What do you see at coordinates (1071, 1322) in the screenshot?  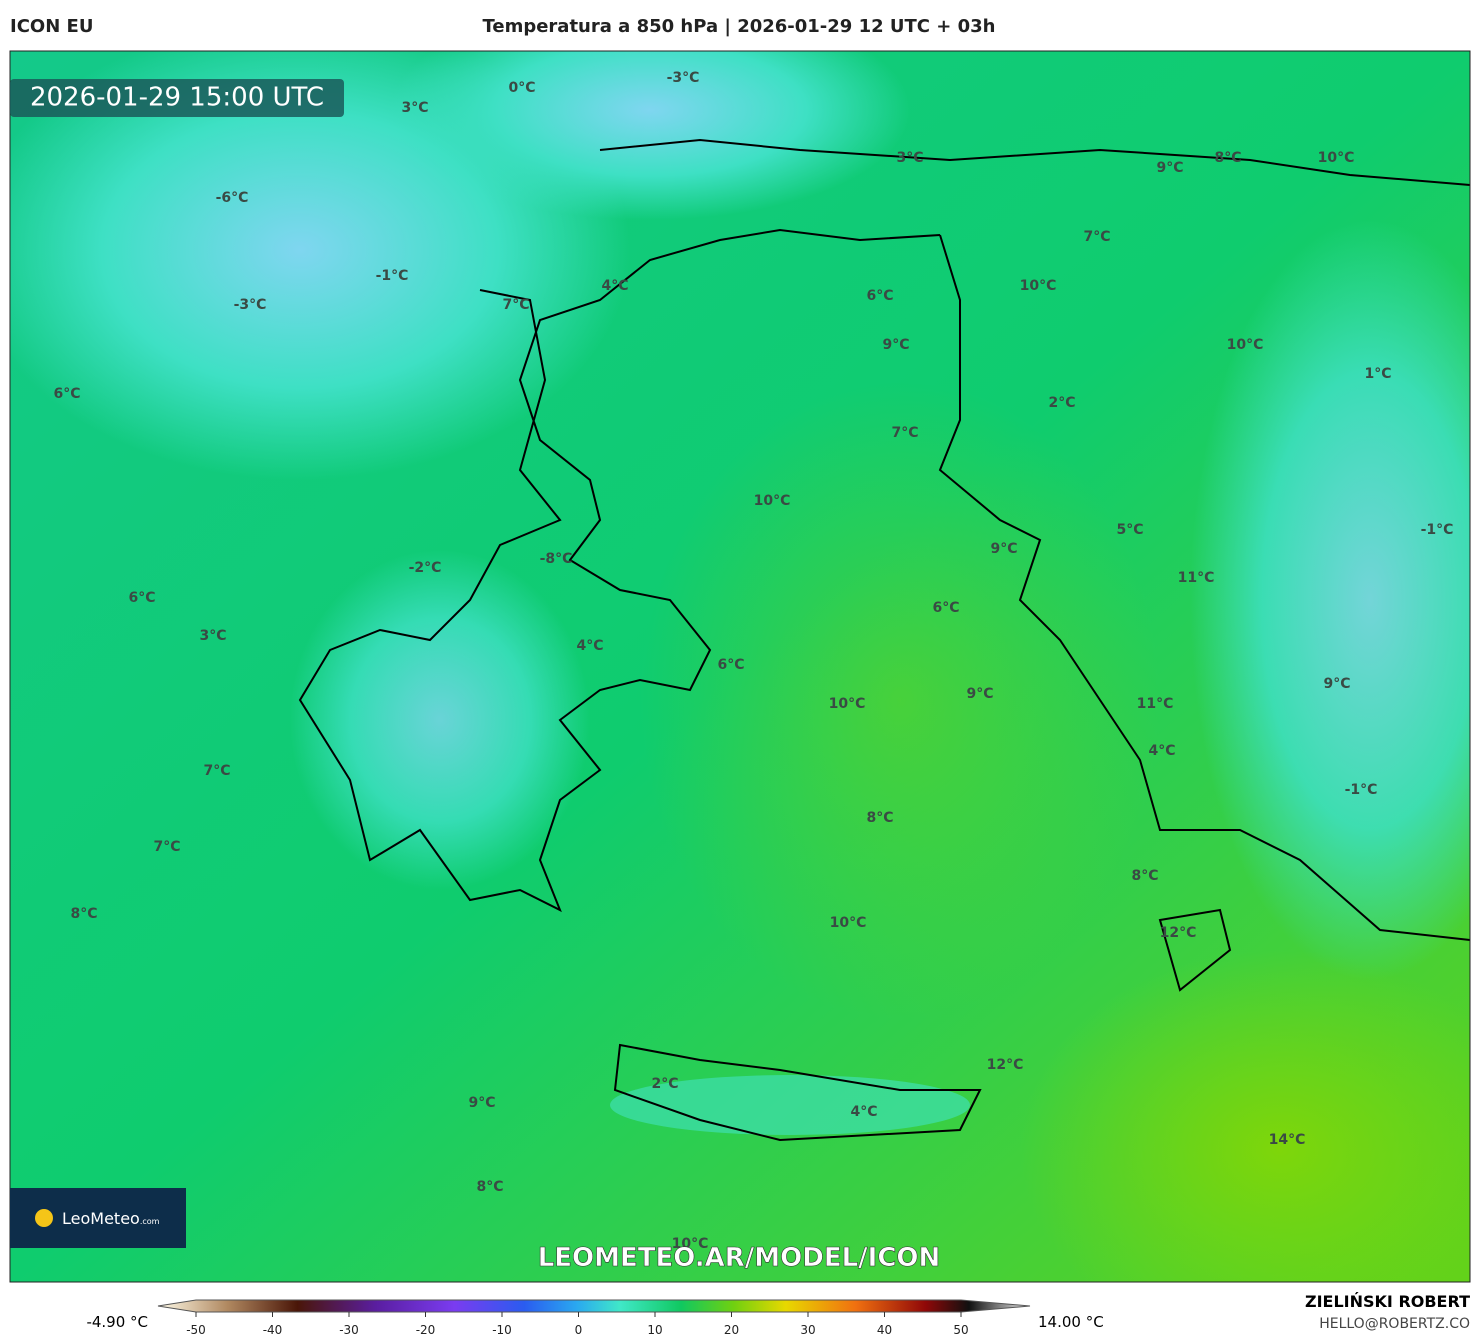 I see `colorbar-max: 14.00 °C` at bounding box center [1071, 1322].